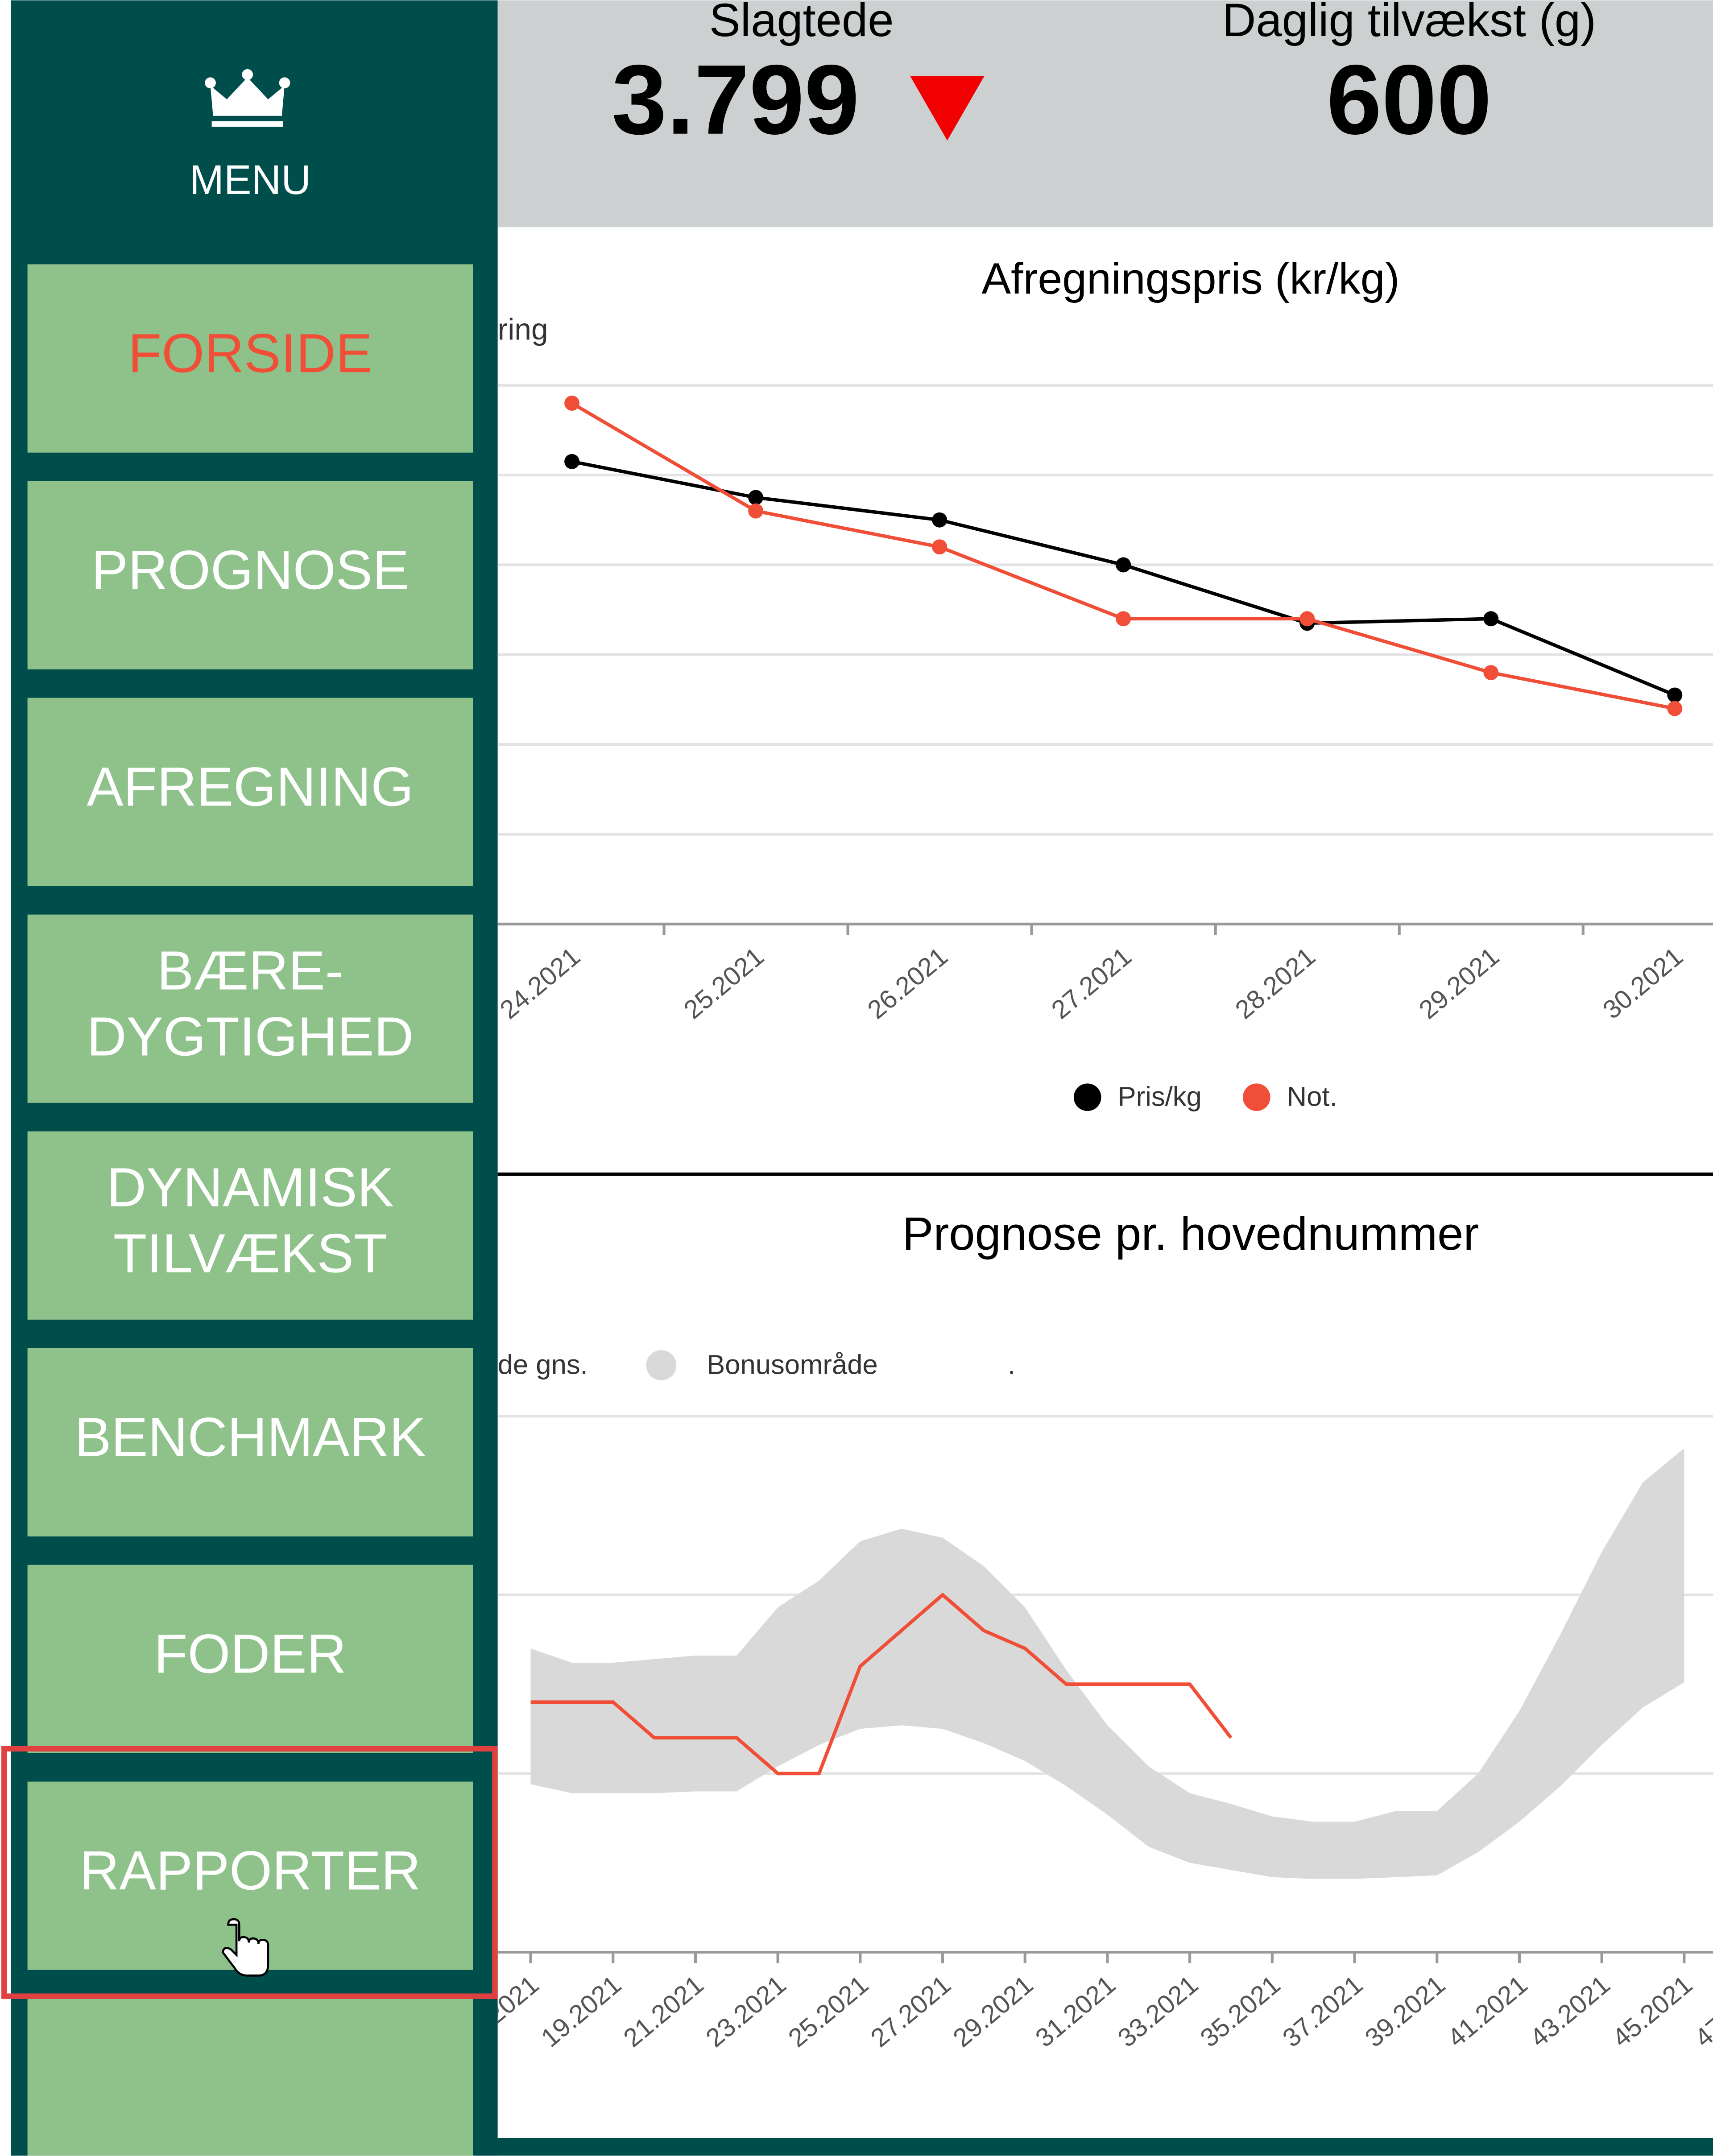  What do you see at coordinates (251, 1187) in the screenshot?
I see `menu-label: DYNAMISK` at bounding box center [251, 1187].